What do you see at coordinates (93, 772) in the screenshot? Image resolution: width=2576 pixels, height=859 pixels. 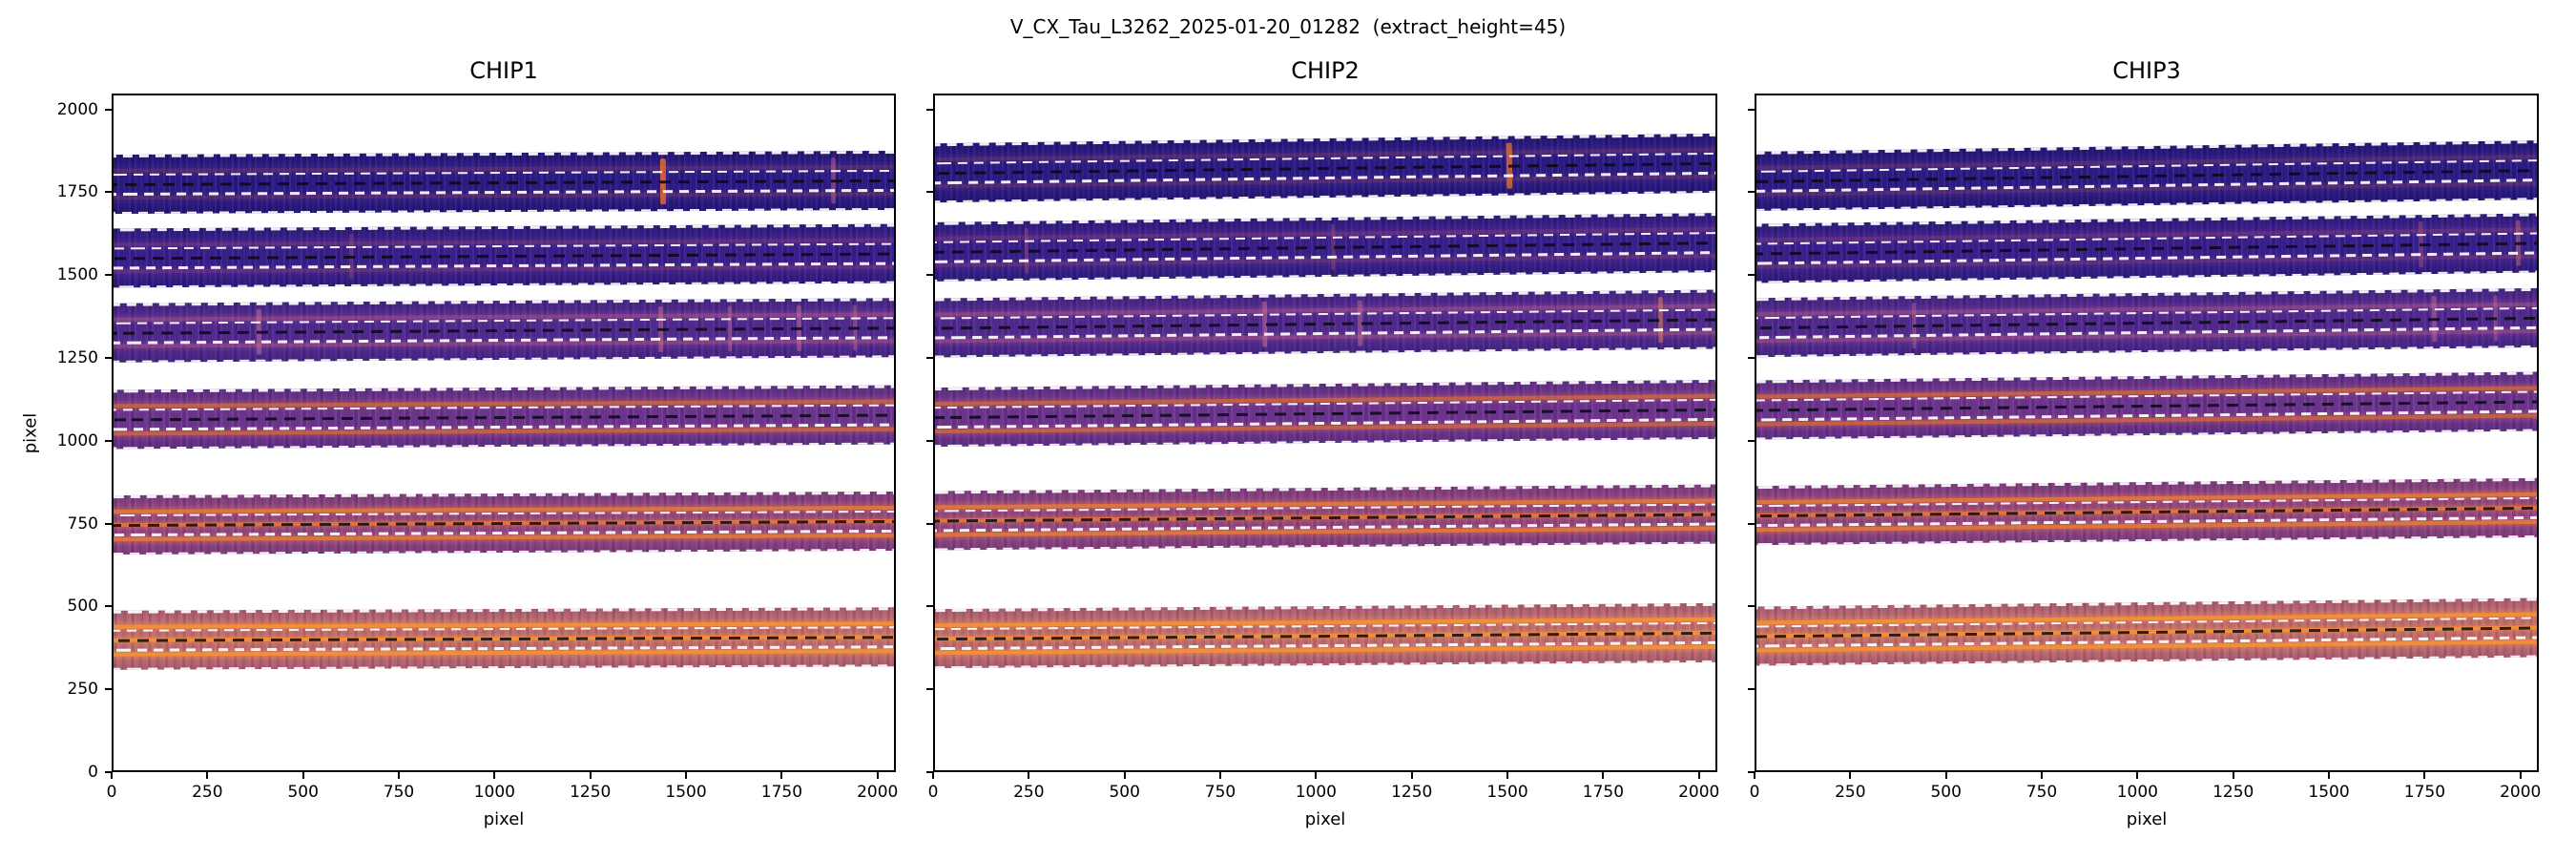 I see `y-tick-label: 0` at bounding box center [93, 772].